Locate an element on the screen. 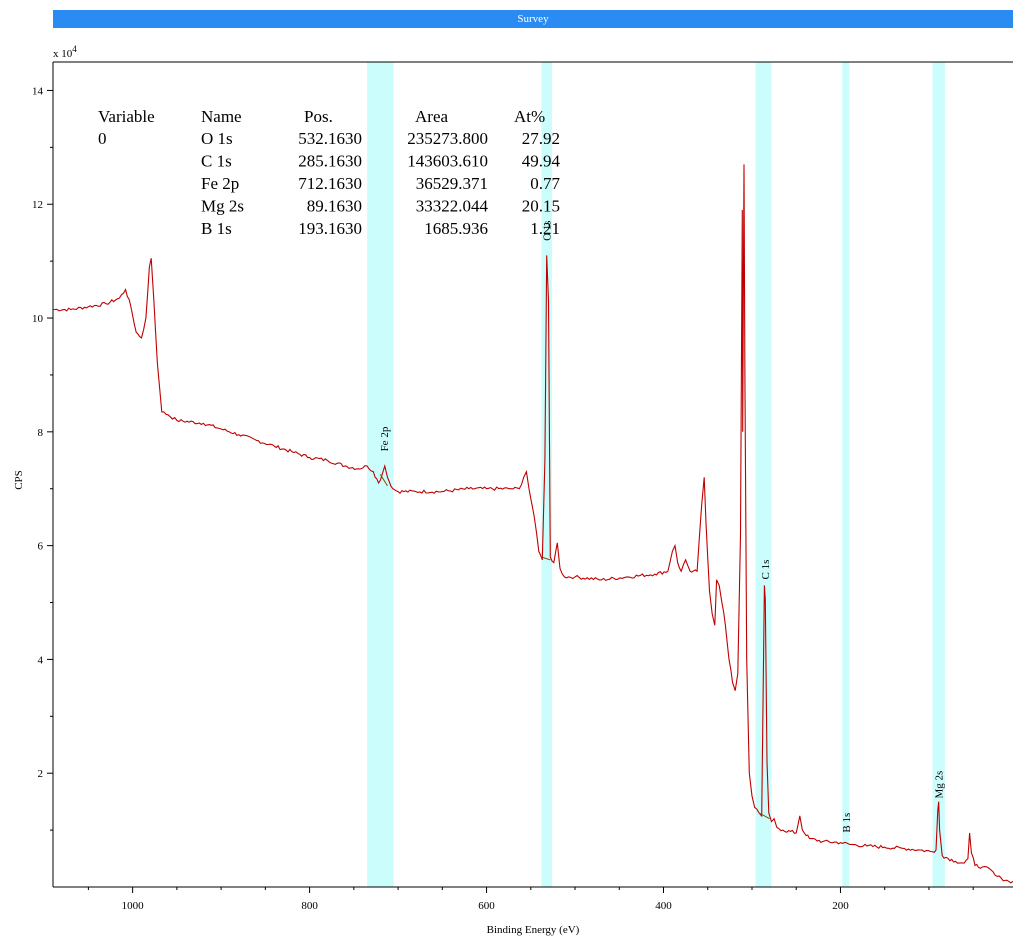 This screenshot has height=942, width=1013. peak-label-fe-2p: Fe 2p is located at coordinates (385, 438).